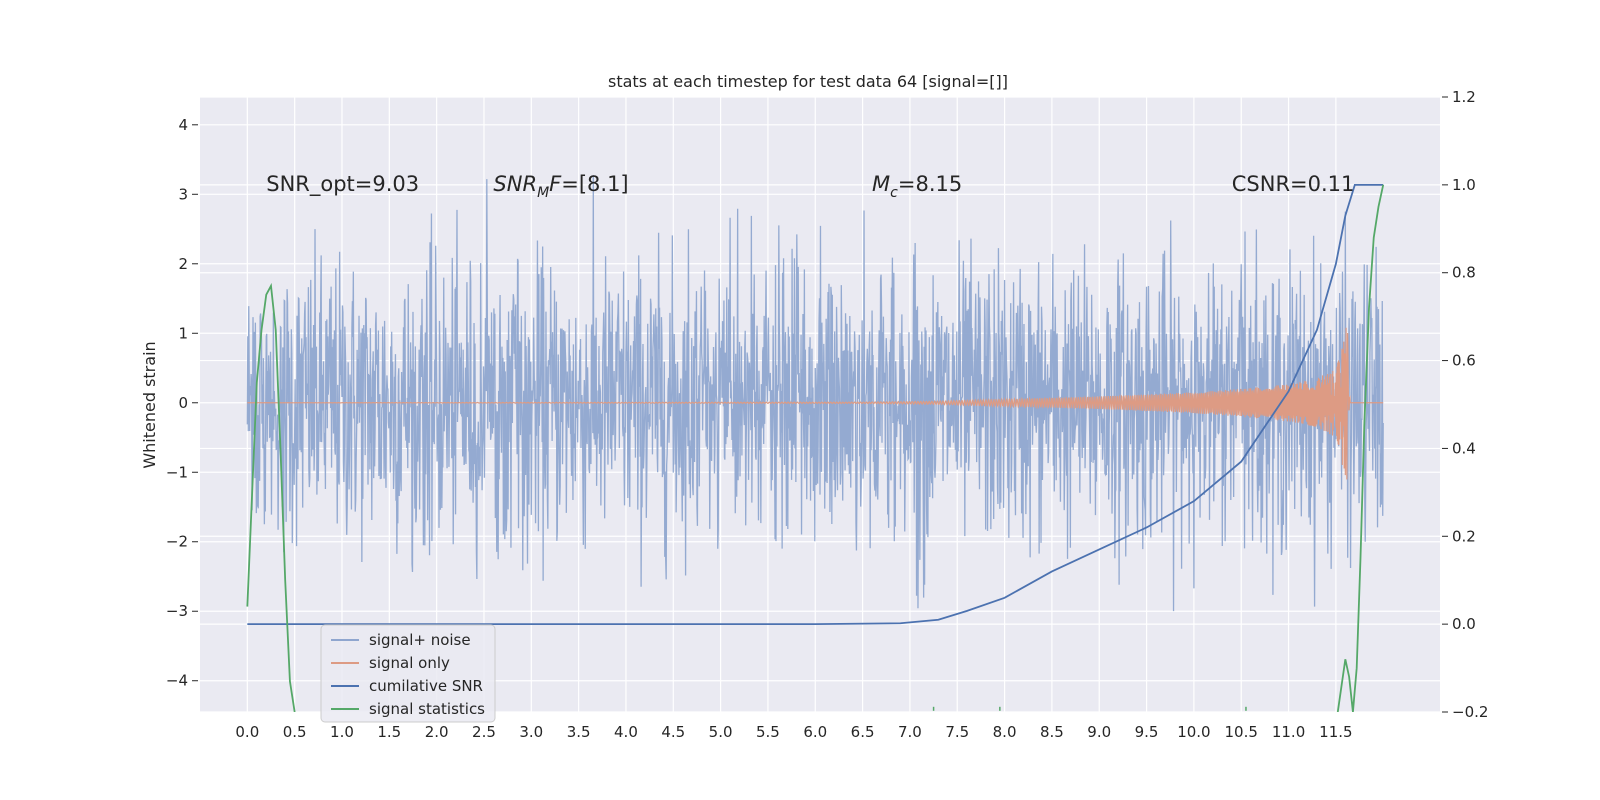  Describe the element at coordinates (437, 732) in the screenshot. I see `x-tick-label: 2.0` at that location.